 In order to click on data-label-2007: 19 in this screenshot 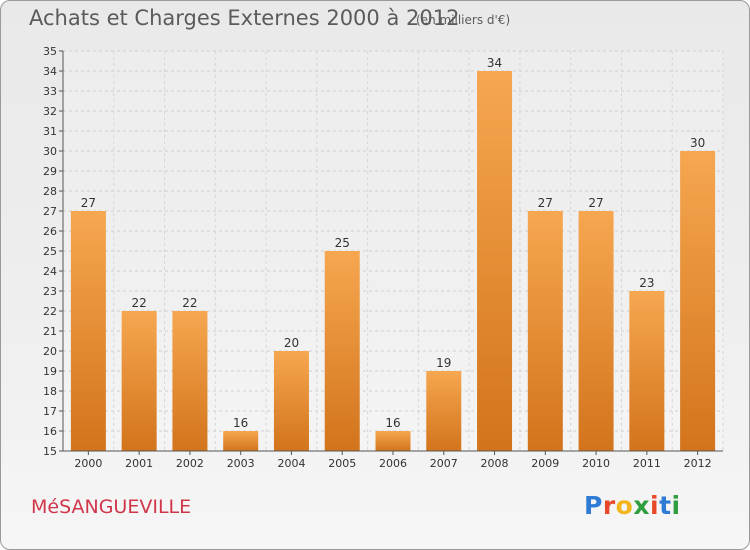, I will do `click(443, 363)`.